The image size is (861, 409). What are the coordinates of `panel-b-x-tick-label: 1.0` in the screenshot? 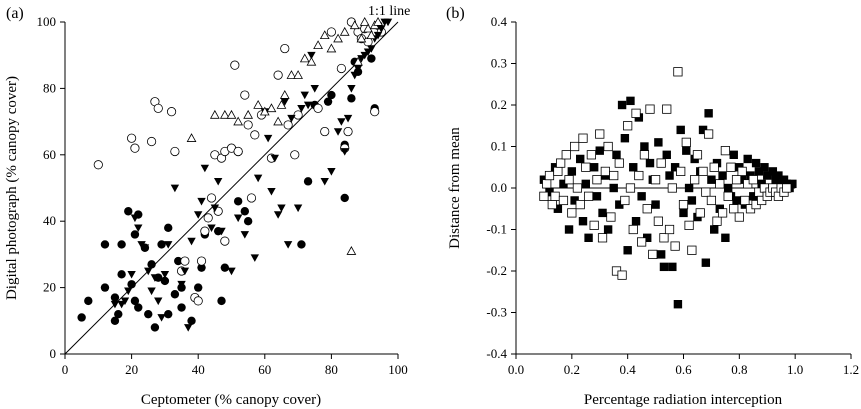 It's located at (795, 369).